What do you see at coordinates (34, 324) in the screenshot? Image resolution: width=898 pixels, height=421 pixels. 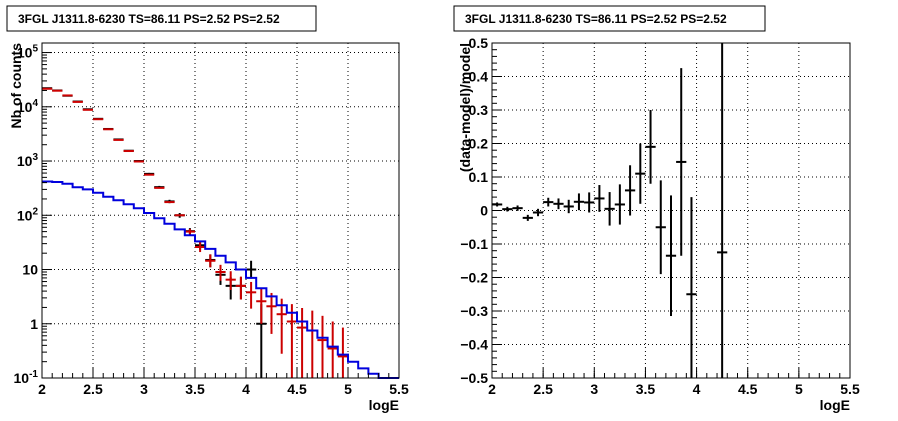 I see `y-tick-label: 1` at bounding box center [34, 324].